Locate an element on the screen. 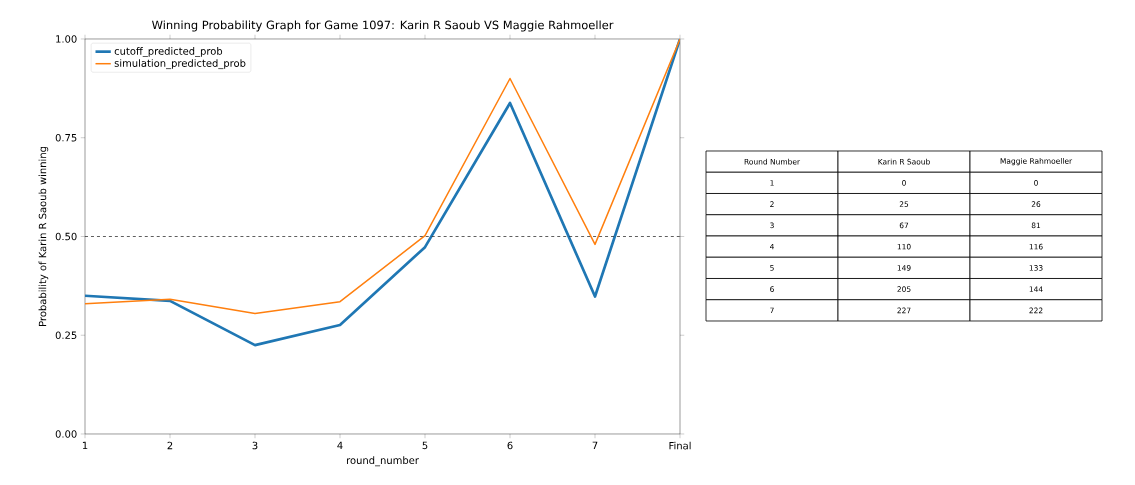  x-tick-label: Final is located at coordinates (680, 445).